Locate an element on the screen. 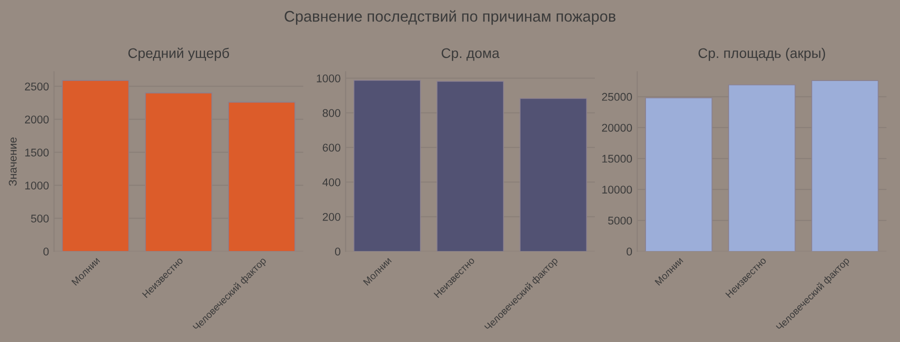 The image size is (900, 342). y-tick-label: 600 is located at coordinates (331, 148).